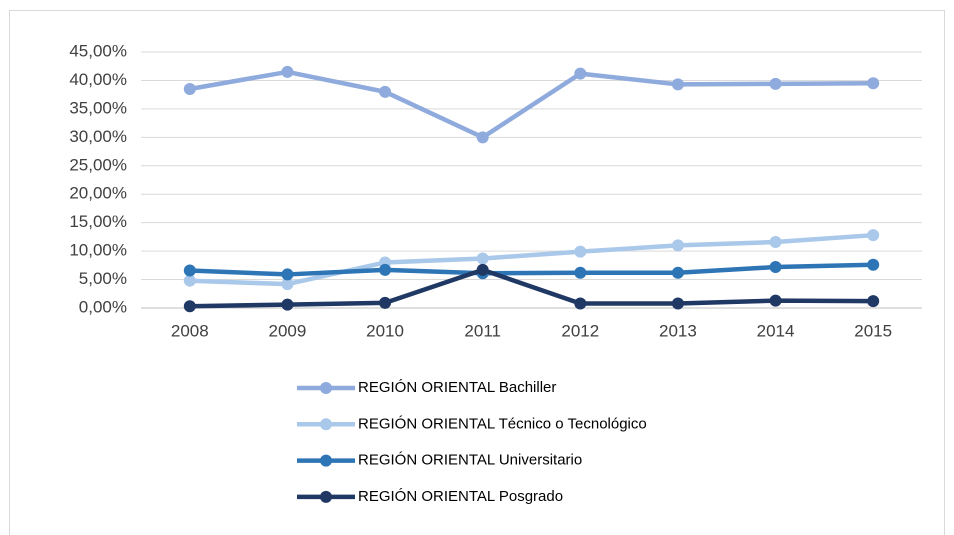 The height and width of the screenshot is (535, 954). What do you see at coordinates (190, 330) in the screenshot?
I see `x-tick-label: 2008` at bounding box center [190, 330].